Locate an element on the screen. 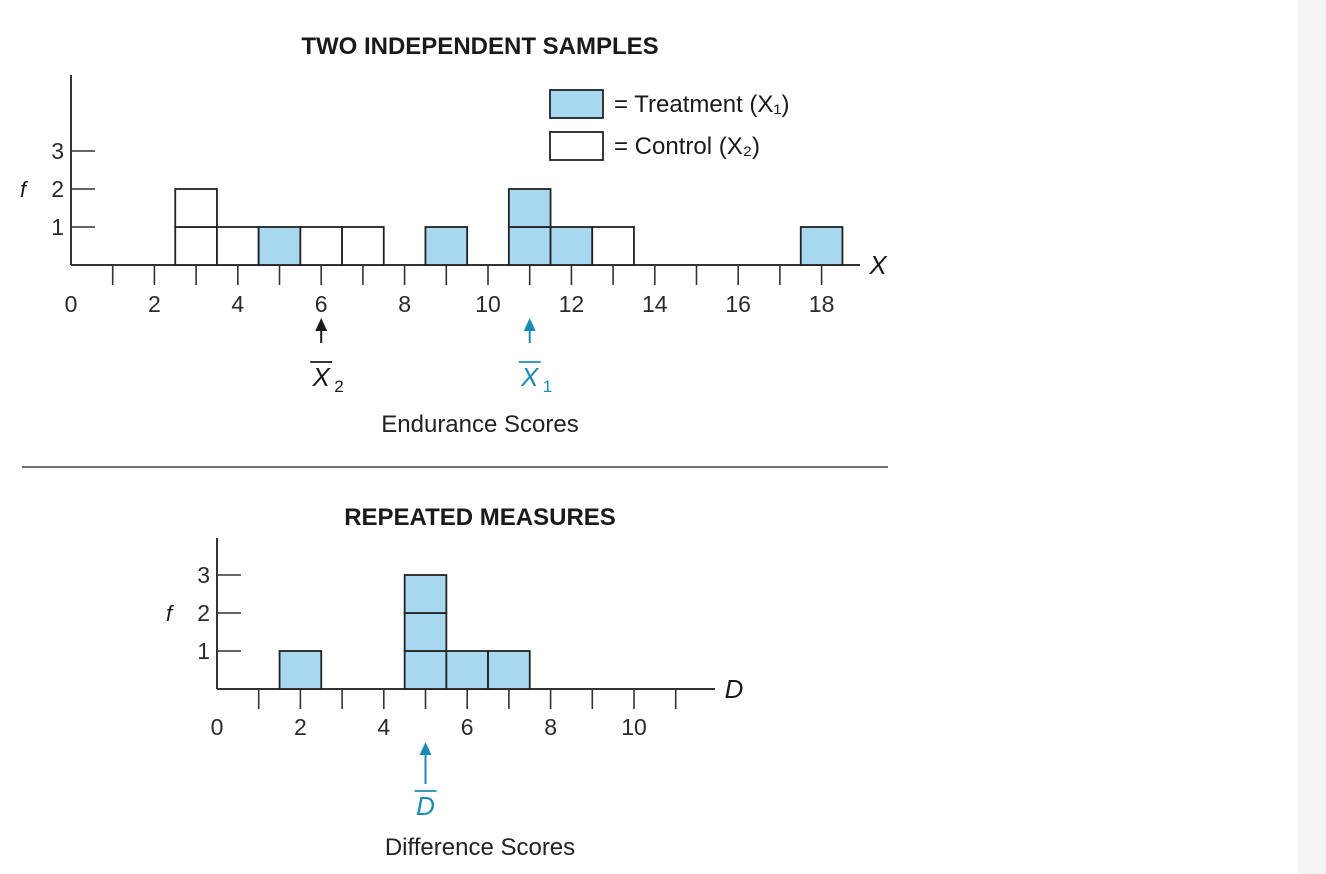  x-tick-label: 16 is located at coordinates (738, 304).